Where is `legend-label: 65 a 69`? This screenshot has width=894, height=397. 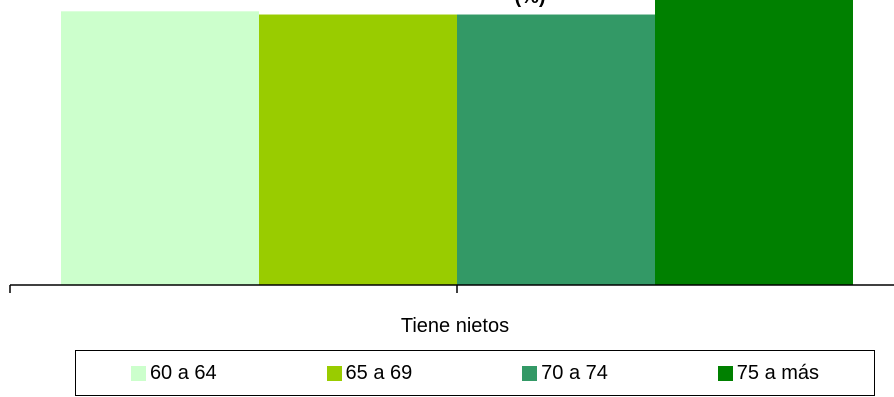 legend-label: 65 a 69 is located at coordinates (379, 372).